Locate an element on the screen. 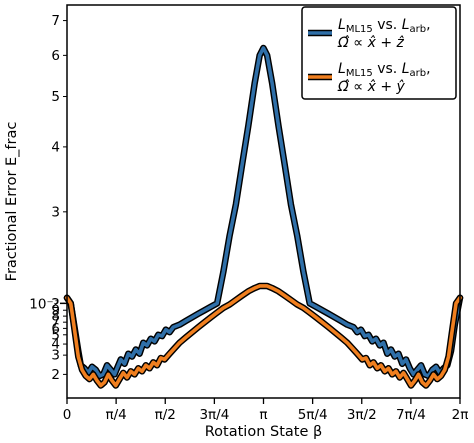  y-major-tick-label: 10⁻³ is located at coordinates (44, 304).